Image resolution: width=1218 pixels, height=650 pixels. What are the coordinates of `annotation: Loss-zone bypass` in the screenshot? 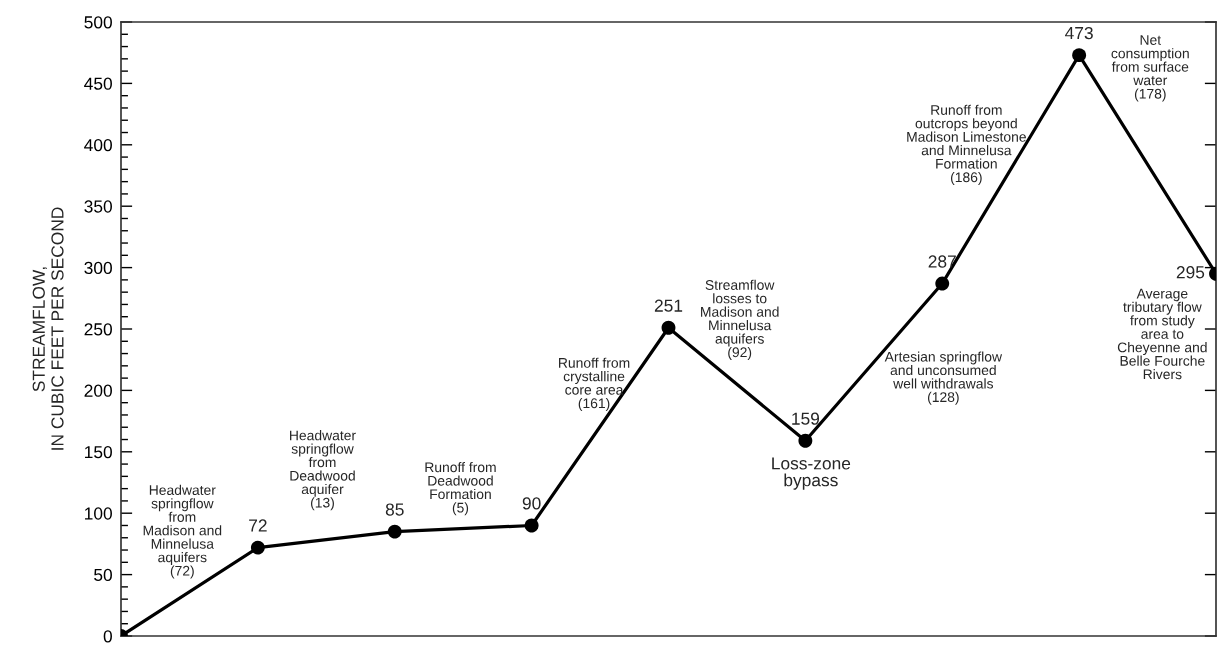 It's located at (811, 473).